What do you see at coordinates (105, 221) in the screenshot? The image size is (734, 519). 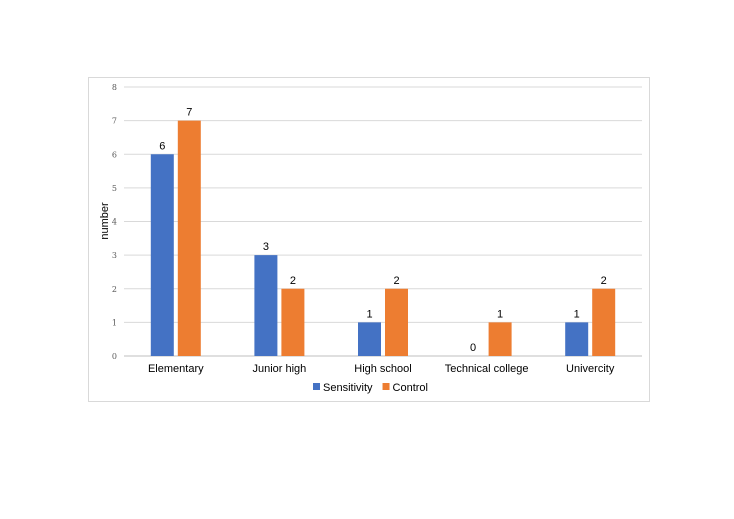 I see `y-axis-label: number` at bounding box center [105, 221].